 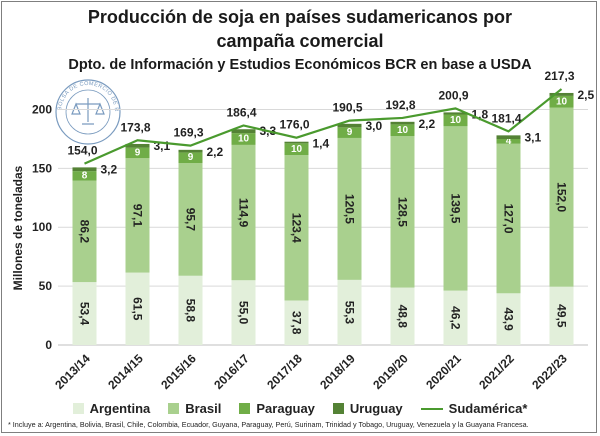 What do you see at coordinates (231, 371) in the screenshot?
I see `x-tick-label: 2016/17` at bounding box center [231, 371].